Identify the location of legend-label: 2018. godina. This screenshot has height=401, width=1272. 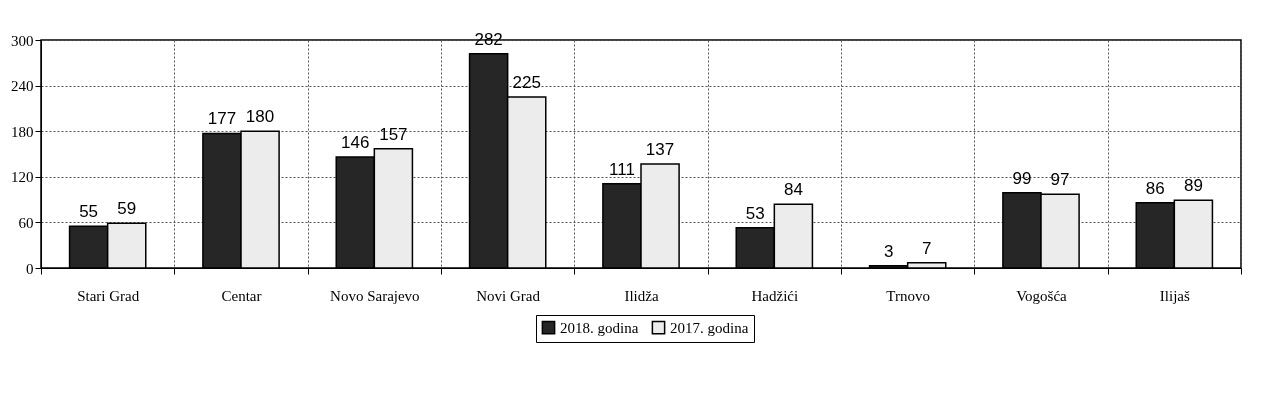
(599, 327).